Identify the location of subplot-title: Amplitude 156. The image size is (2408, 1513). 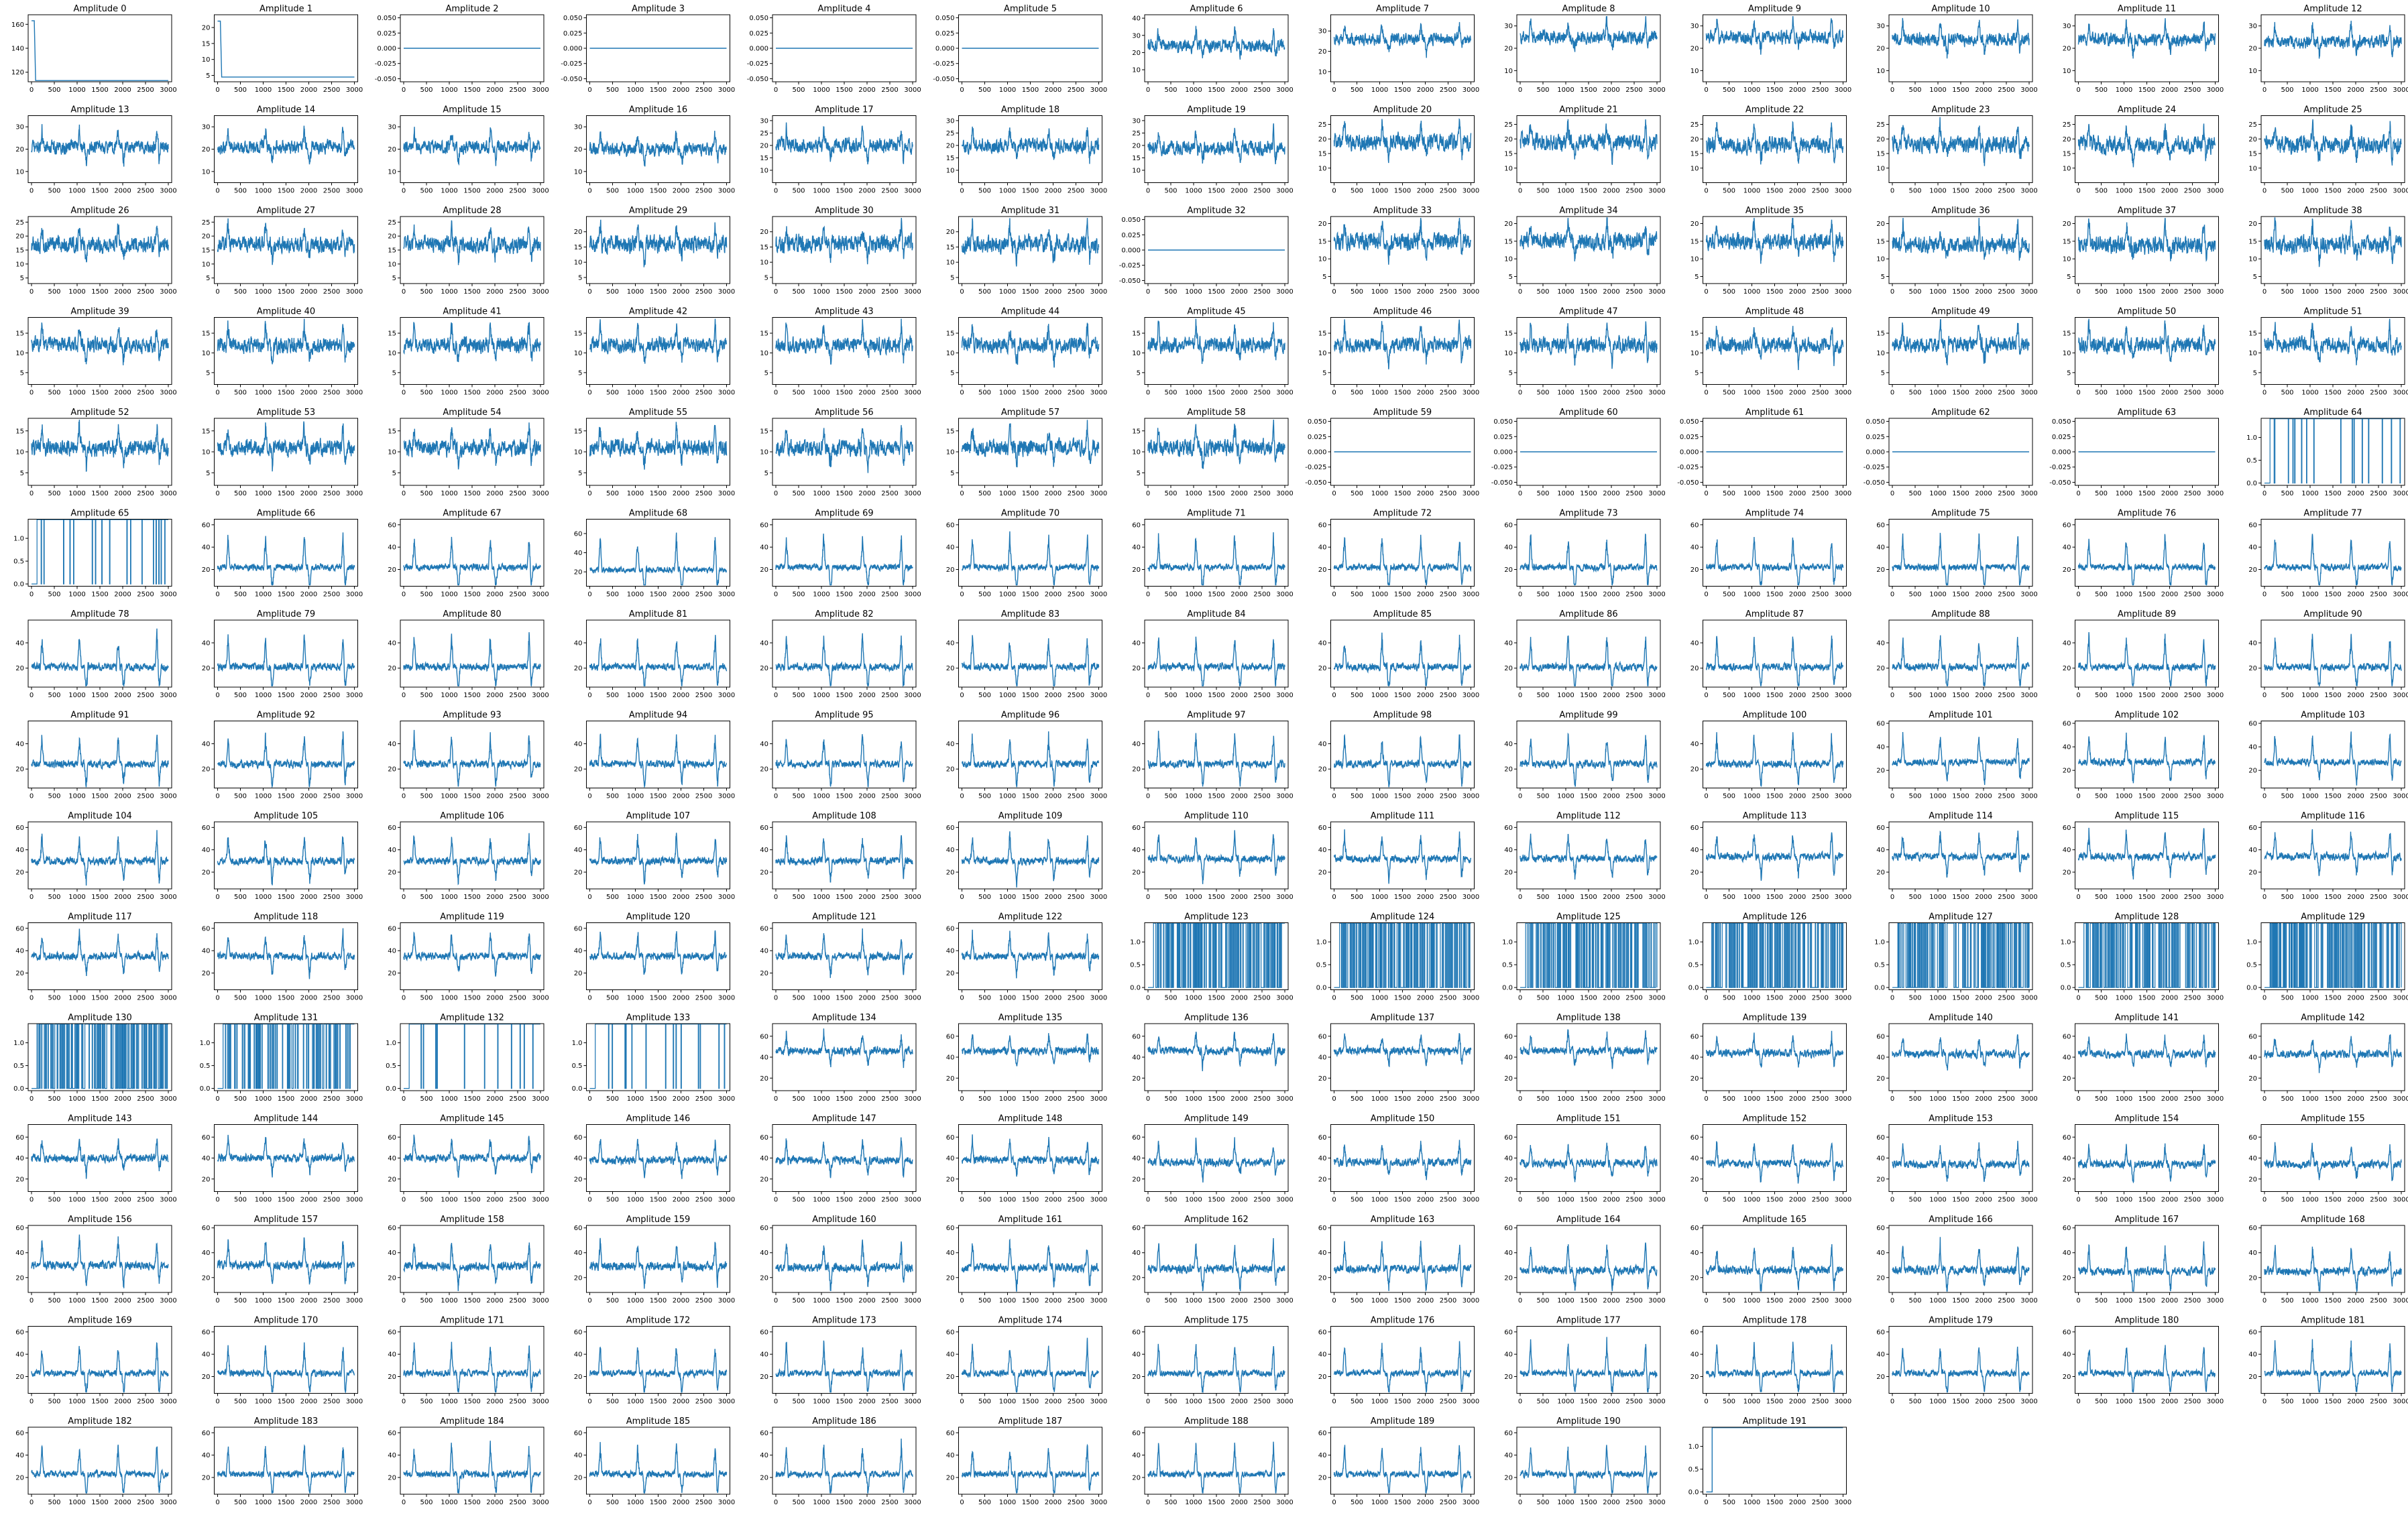
(100, 1220).